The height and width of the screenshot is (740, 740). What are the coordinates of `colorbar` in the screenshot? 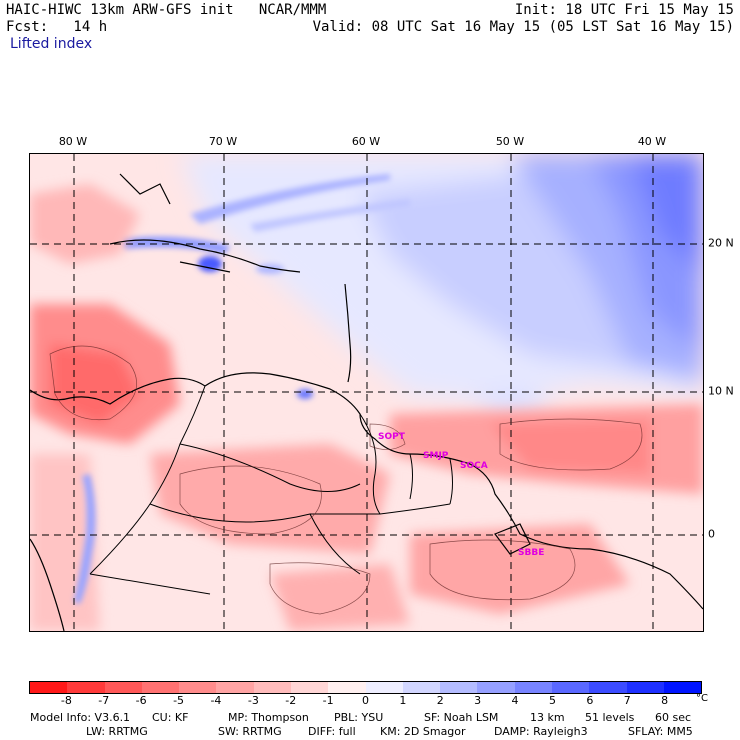 It's located at (365, 687).